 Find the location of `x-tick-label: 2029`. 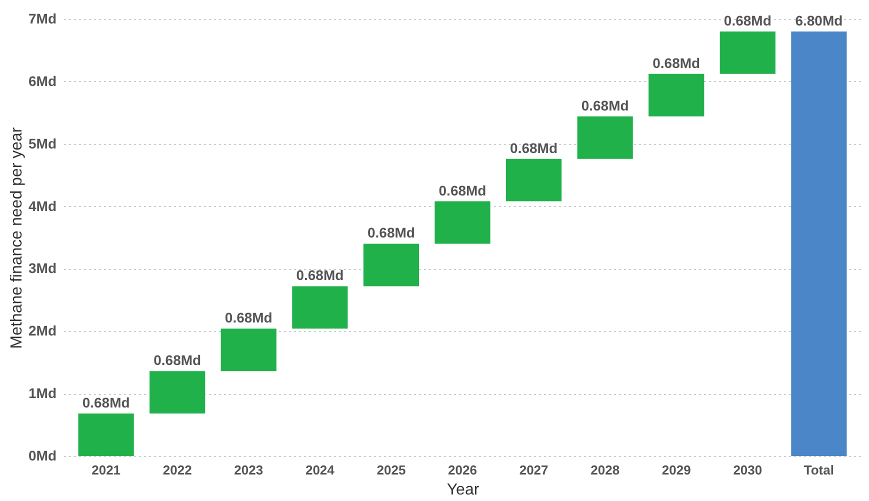

x-tick-label: 2029 is located at coordinates (676, 470).